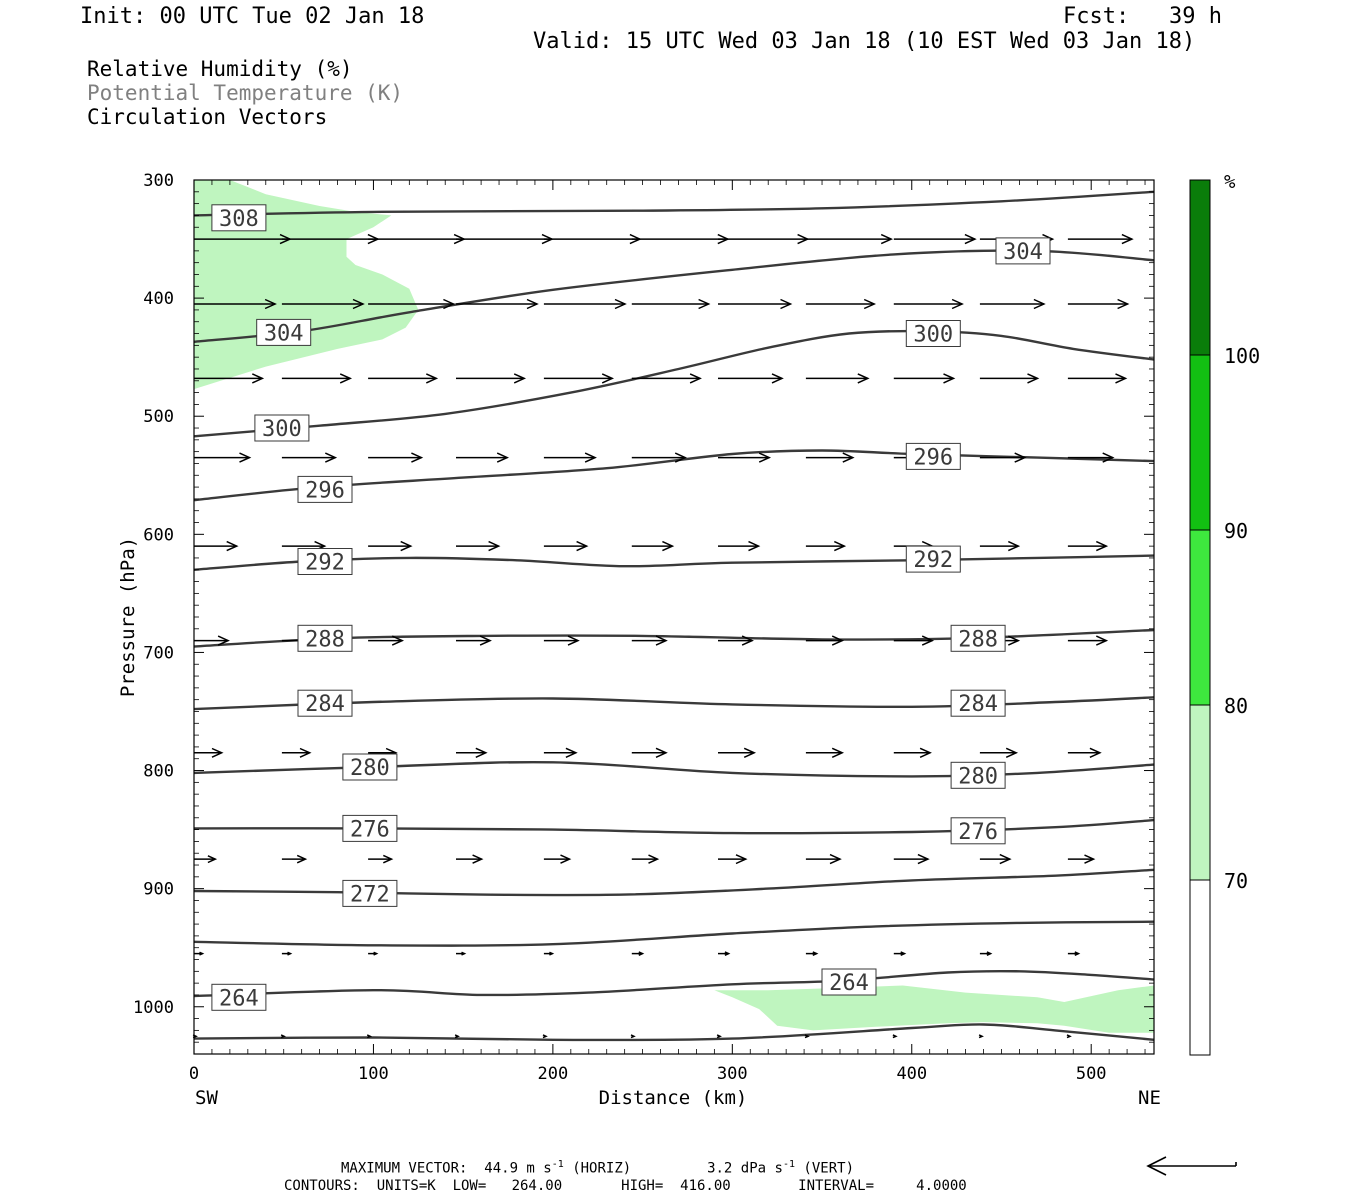  I want to click on label-text: 272, so click(370, 894).